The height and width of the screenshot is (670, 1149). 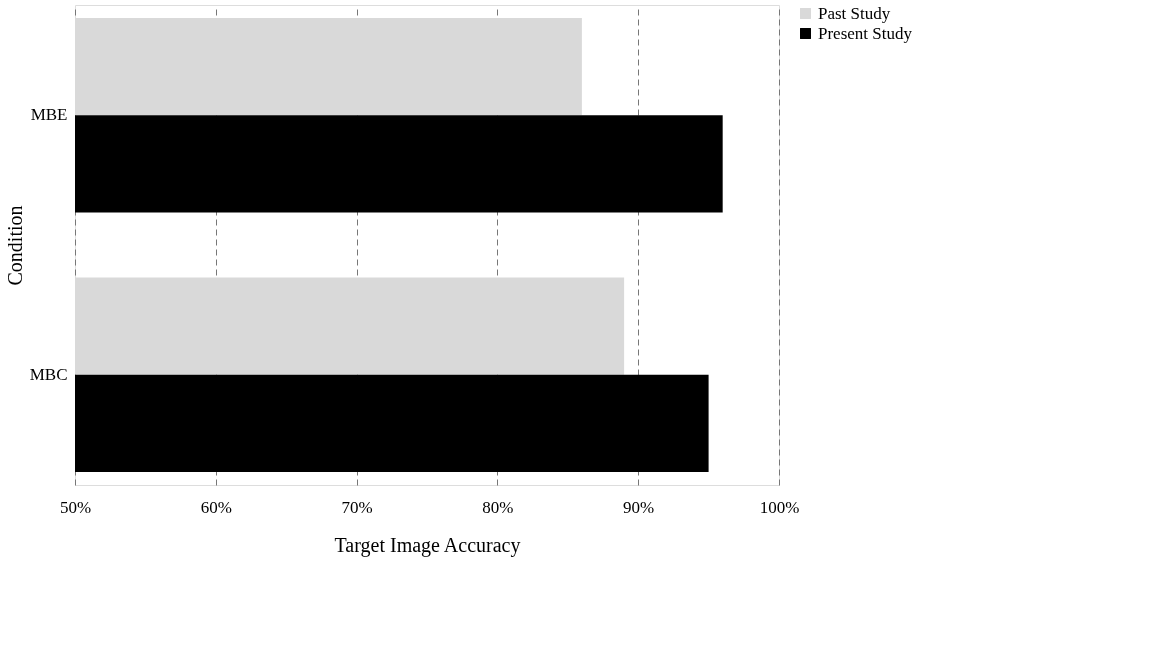 What do you see at coordinates (854, 13) in the screenshot?
I see `legend-label: Past Study` at bounding box center [854, 13].